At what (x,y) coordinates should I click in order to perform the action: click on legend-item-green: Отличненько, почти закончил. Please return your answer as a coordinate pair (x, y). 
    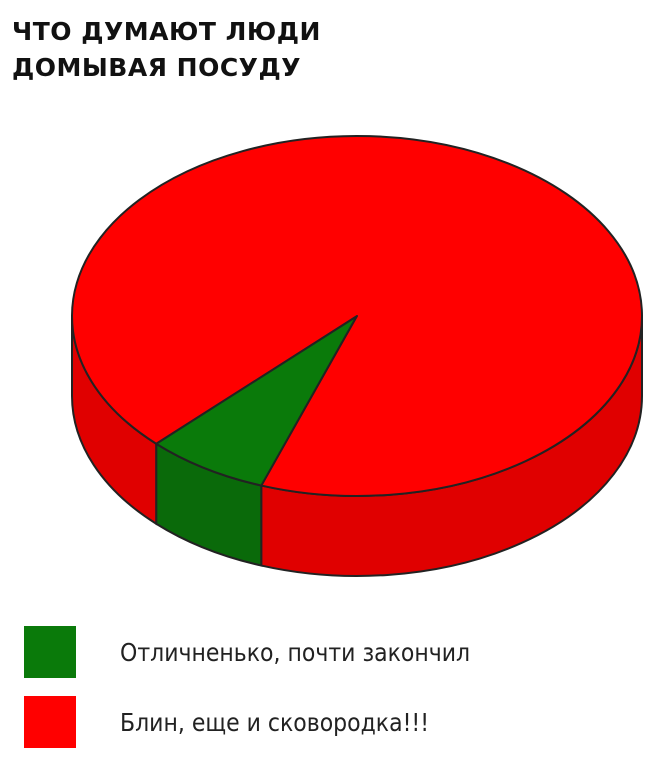
    Looking at the image, I should click on (271, 652).